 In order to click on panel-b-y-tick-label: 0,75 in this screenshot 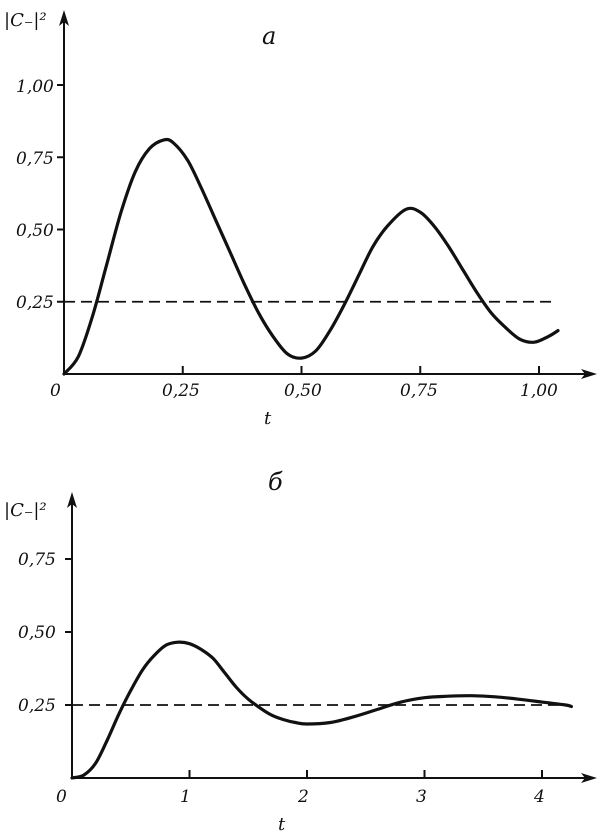, I will do `click(37, 560)`.